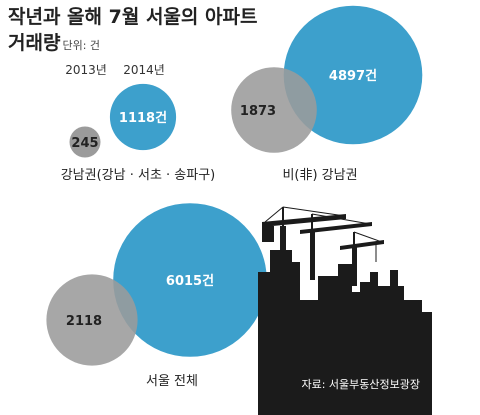  Describe the element at coordinates (86, 70) in the screenshot. I see `year-label-2013: 2013년` at that location.